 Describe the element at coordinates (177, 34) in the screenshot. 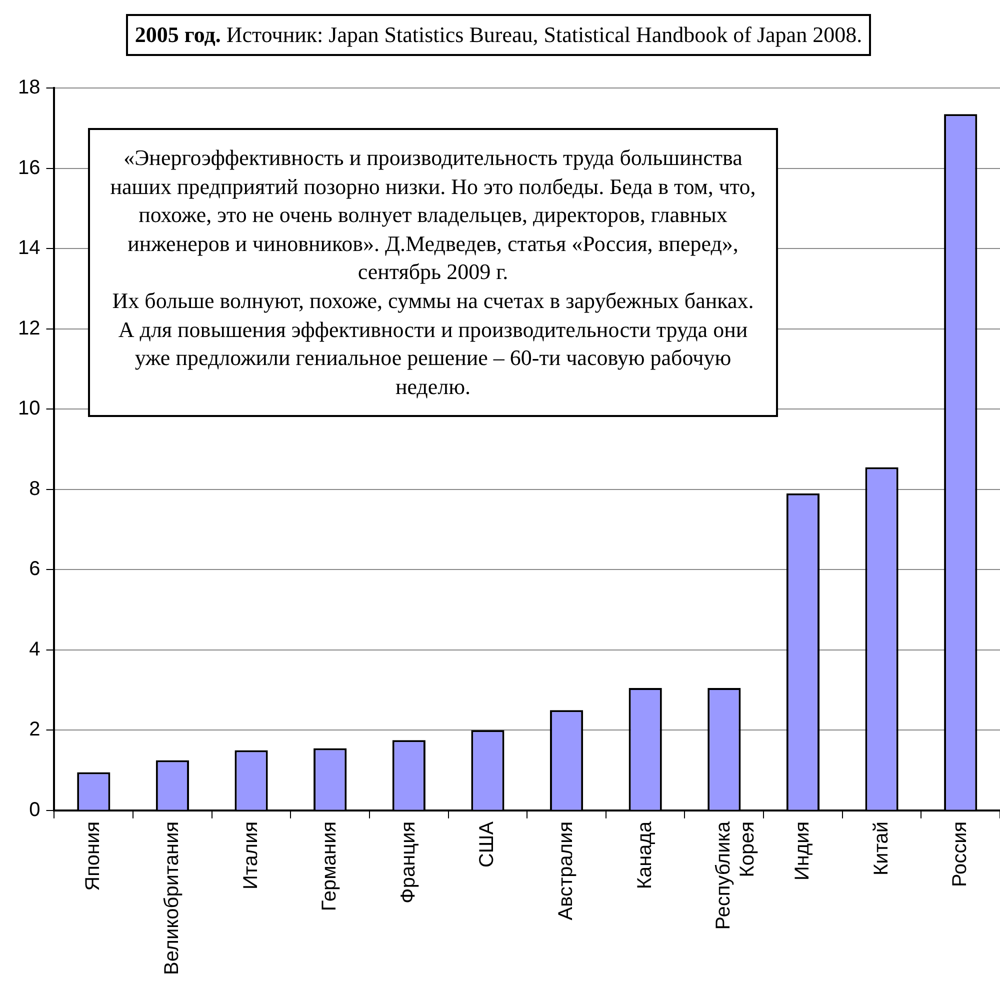

I see `chart-title: 2005 год.` at that location.